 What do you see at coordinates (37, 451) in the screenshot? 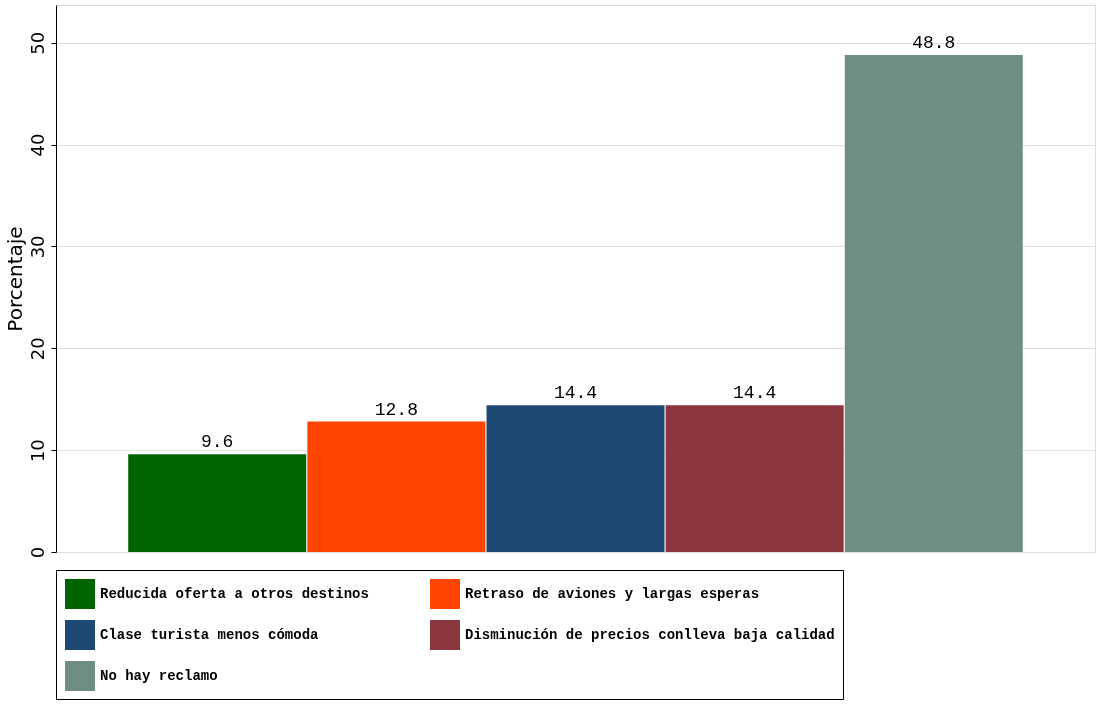
I see `y-tick-label: 10` at bounding box center [37, 451].